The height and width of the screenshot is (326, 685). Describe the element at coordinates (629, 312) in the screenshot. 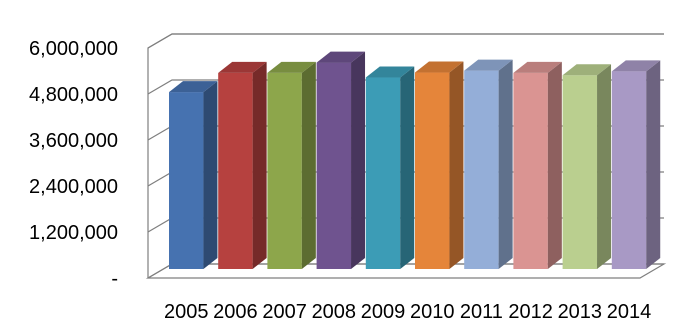

I see `x-tick-label: 2014` at that location.